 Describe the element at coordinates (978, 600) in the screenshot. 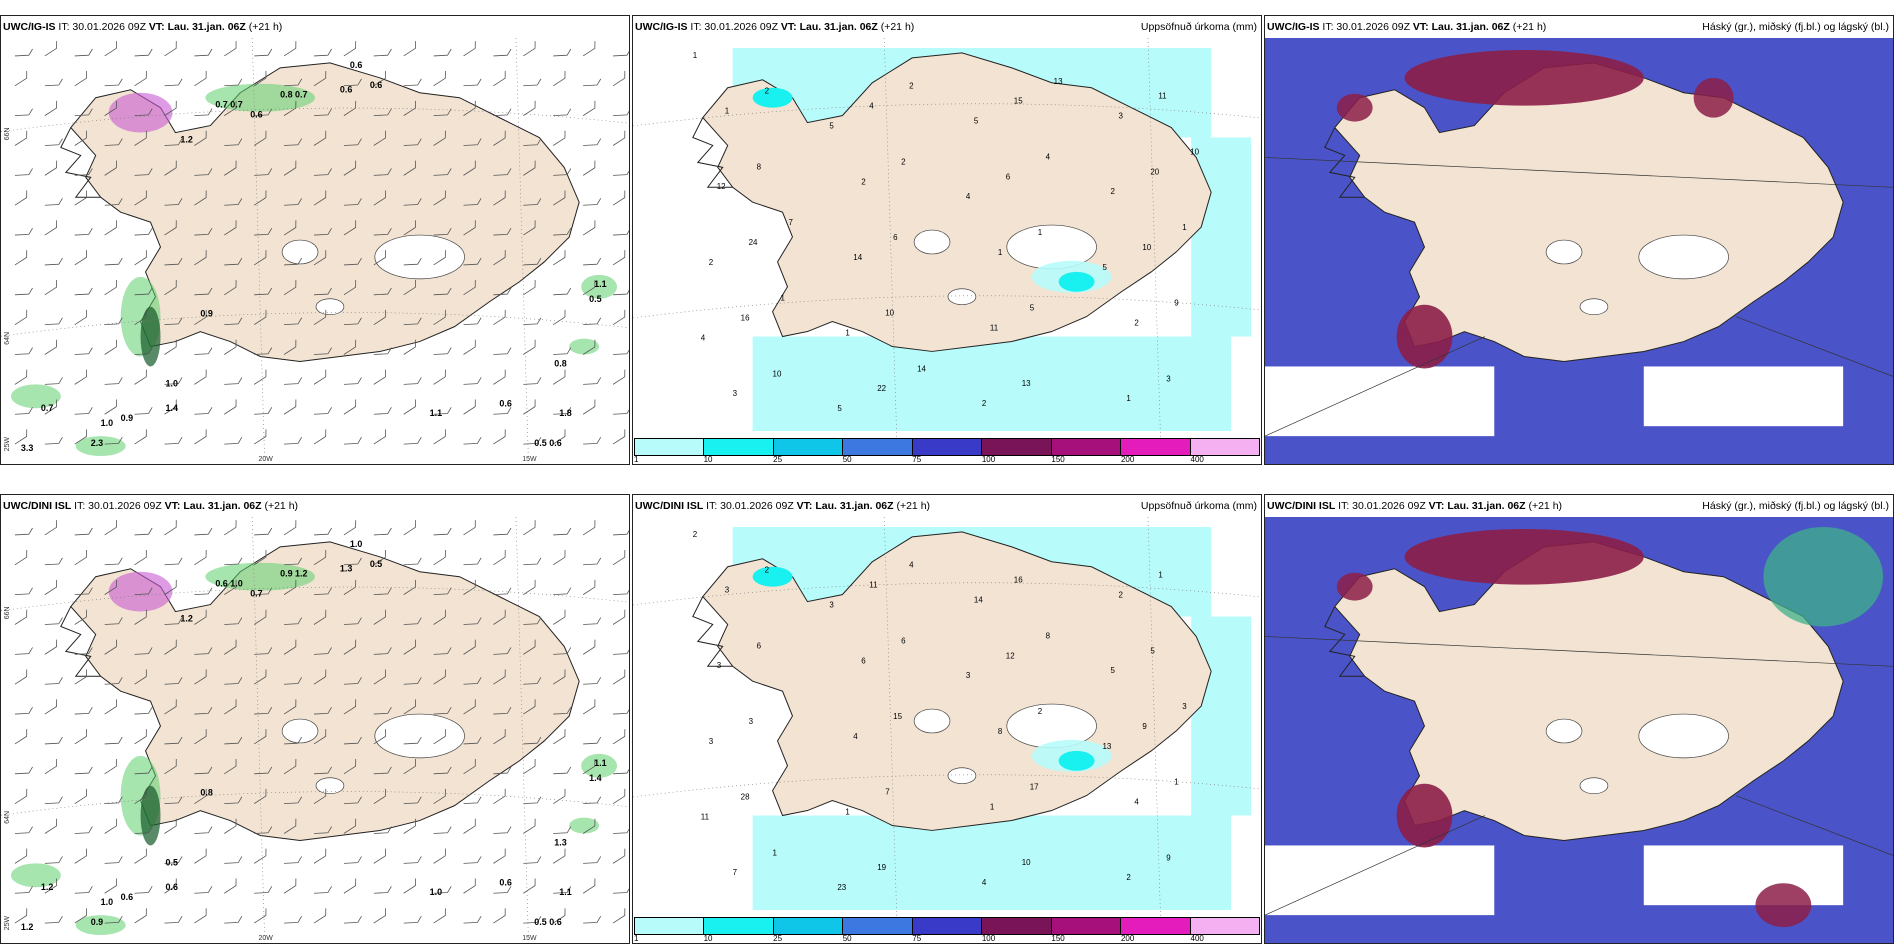

I see `precip-amount-label: 14` at that location.